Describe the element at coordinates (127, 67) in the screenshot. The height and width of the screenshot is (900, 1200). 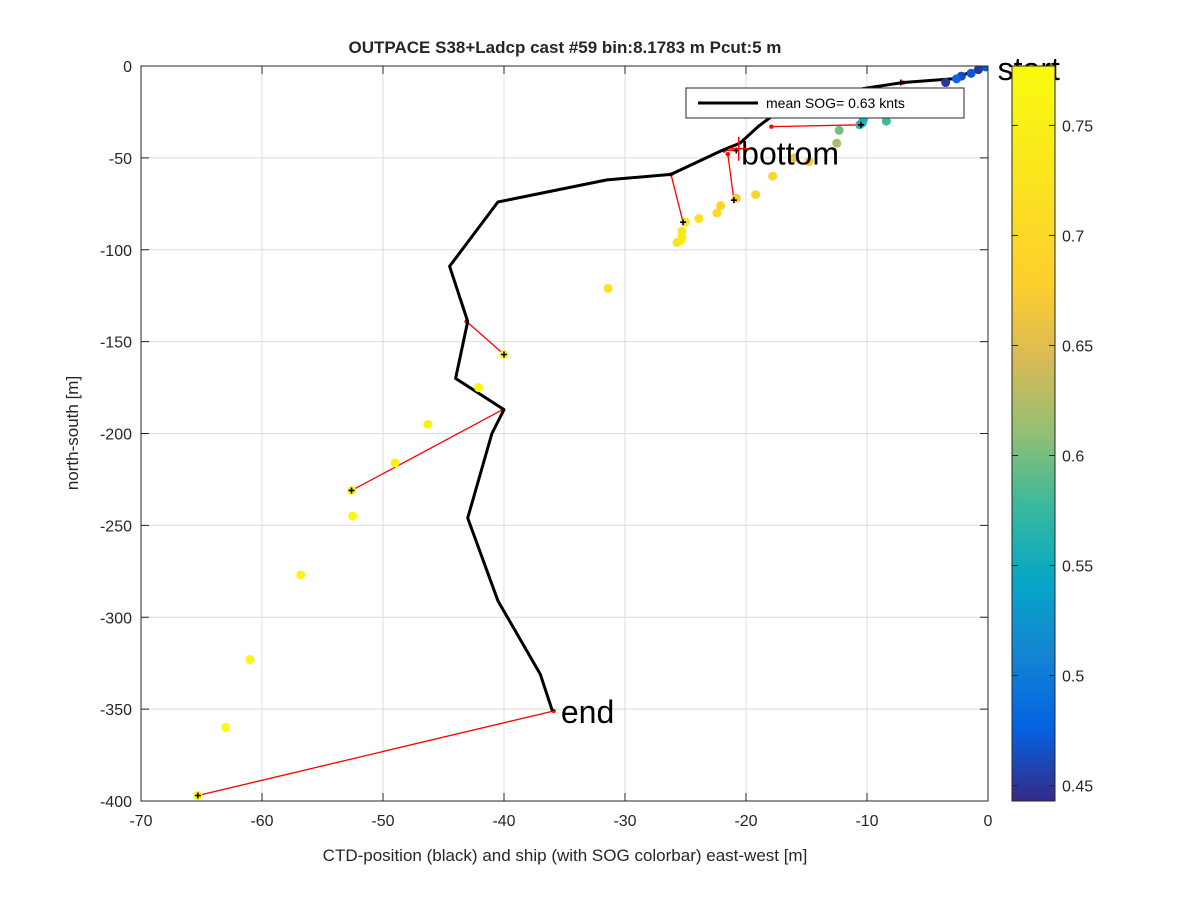
I see `y-tick-label: 0` at that location.